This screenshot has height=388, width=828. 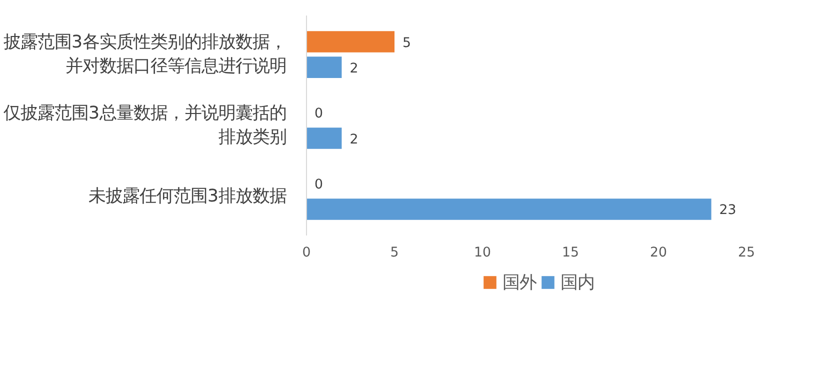 What do you see at coordinates (746, 253) in the screenshot?
I see `x-tick-label: 25` at bounding box center [746, 253].